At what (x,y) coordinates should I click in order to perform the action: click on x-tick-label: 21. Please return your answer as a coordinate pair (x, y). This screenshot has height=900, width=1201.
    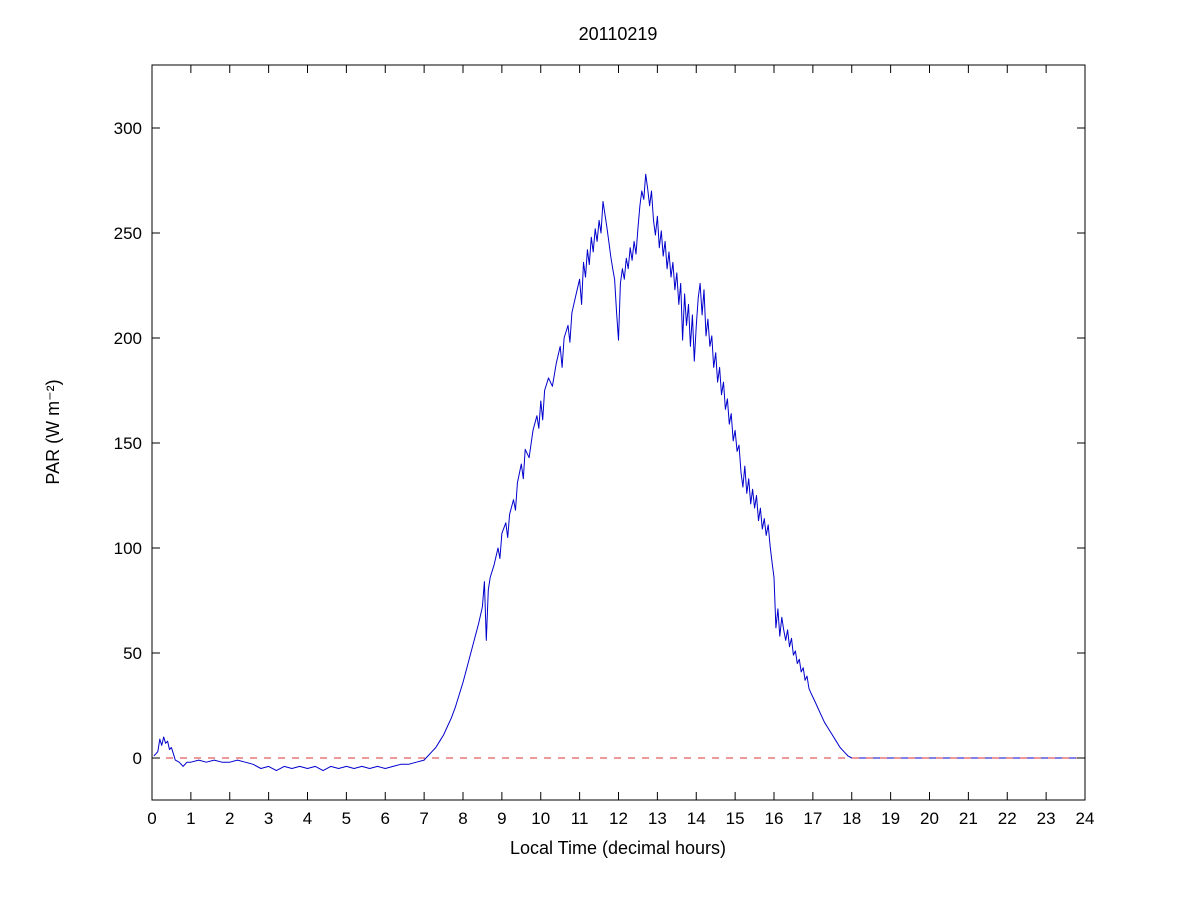
    Looking at the image, I should click on (968, 818).